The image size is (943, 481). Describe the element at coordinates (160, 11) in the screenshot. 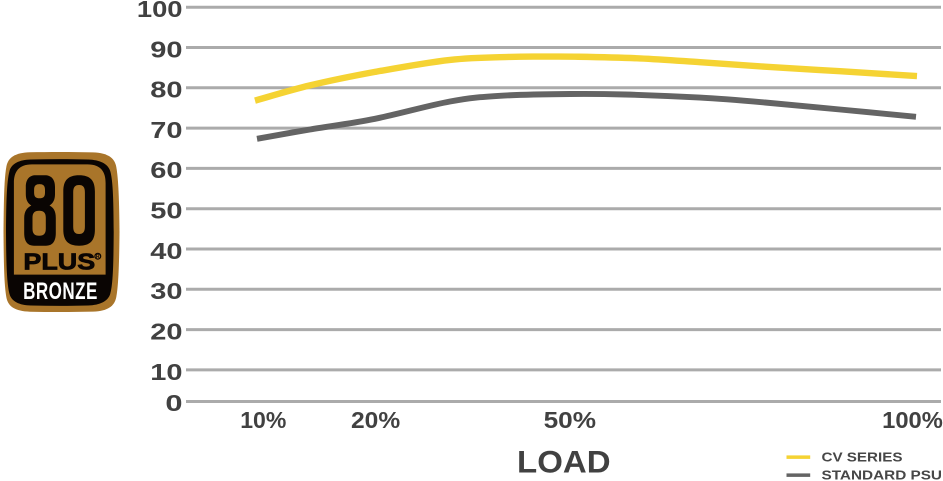

I see `svg-text: 100` at that location.